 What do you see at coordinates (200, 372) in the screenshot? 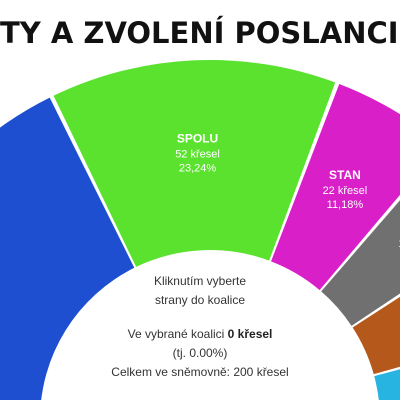
I see `total-seats: Celkem ve sněmovně: 200 křesel` at bounding box center [200, 372].